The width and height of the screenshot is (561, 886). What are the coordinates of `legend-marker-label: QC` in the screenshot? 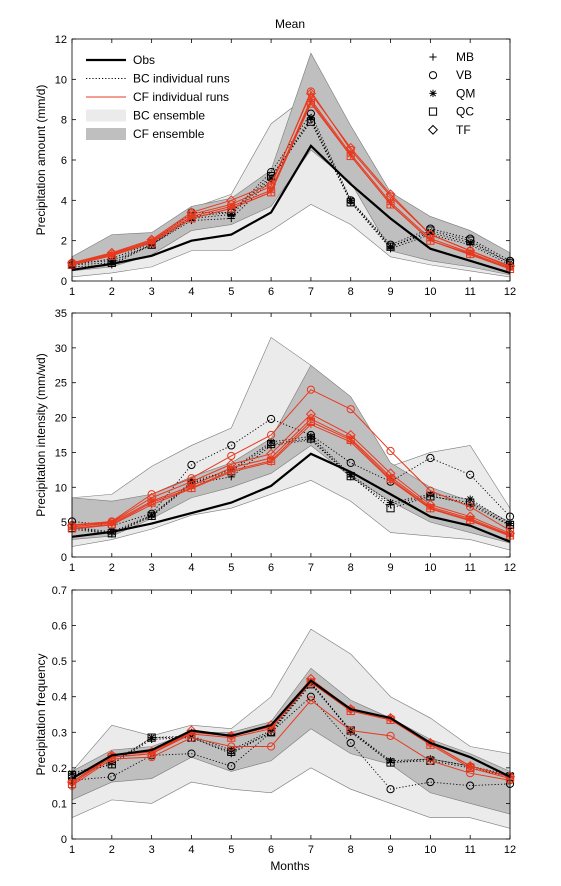 It's located at (465, 112).